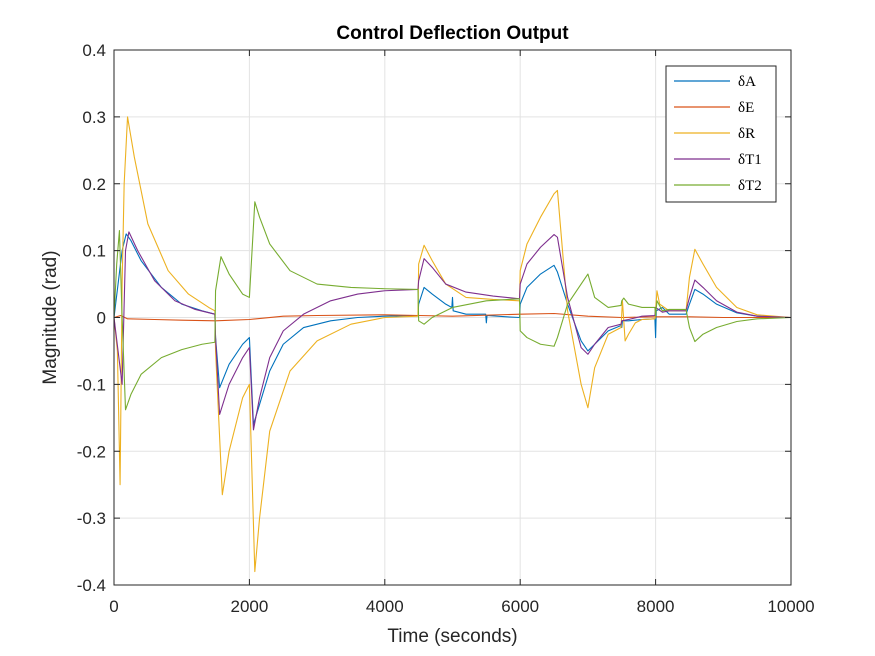 The image size is (875, 656). What do you see at coordinates (94, 117) in the screenshot?
I see `y-tick-label: 0.3` at bounding box center [94, 117].